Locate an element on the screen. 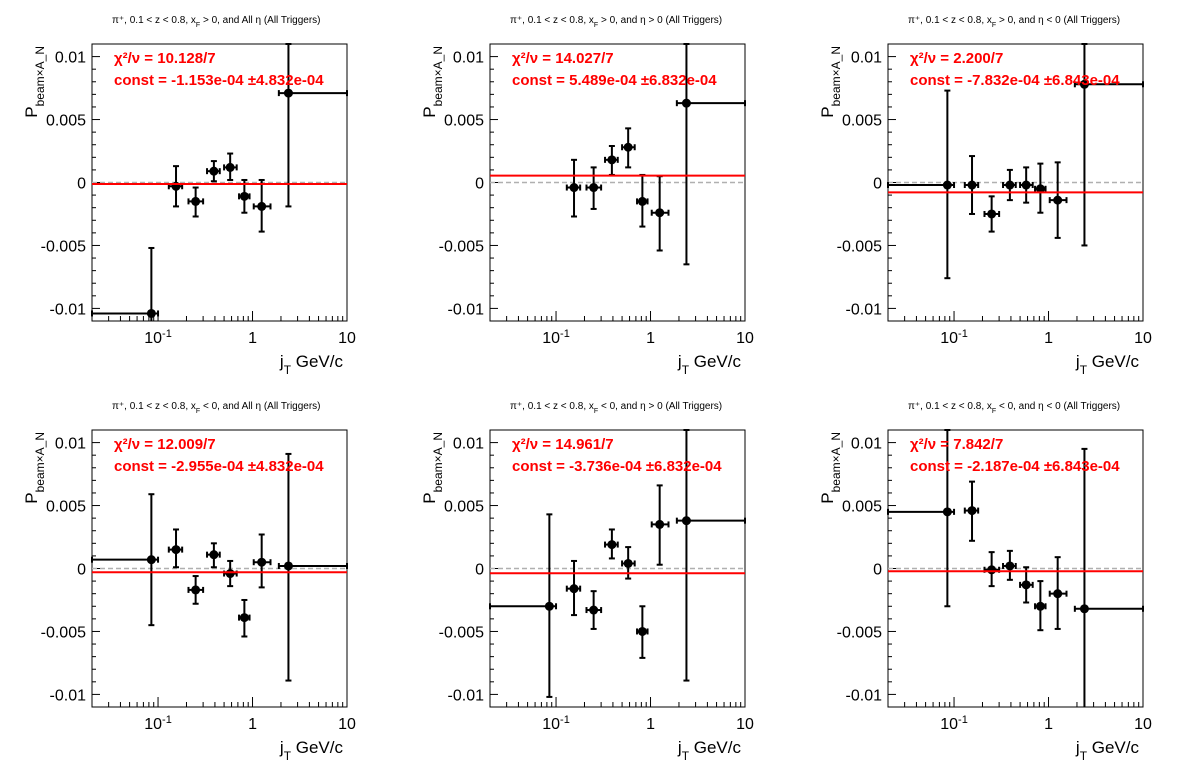  fit-chi2-label: χ²/ν = 14.027/7 is located at coordinates (563, 58).